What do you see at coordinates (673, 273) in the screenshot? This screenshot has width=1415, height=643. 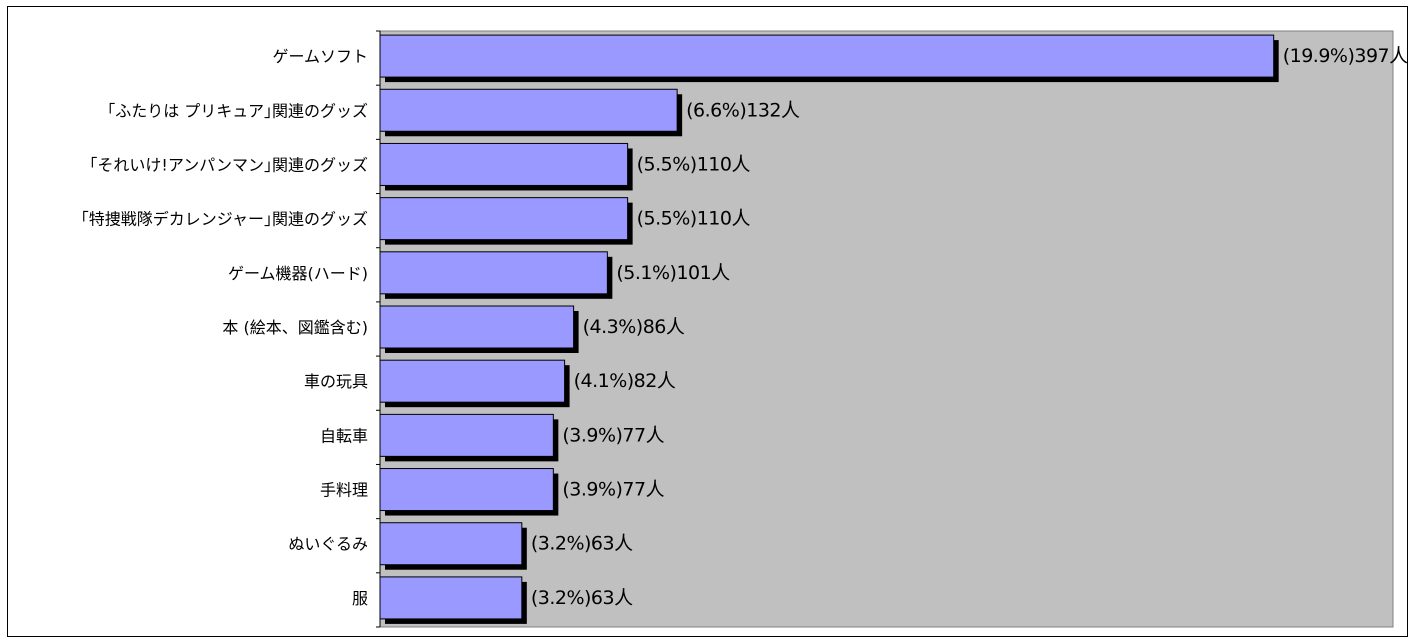 I see `value-label: (5.1%)101人` at bounding box center [673, 273].